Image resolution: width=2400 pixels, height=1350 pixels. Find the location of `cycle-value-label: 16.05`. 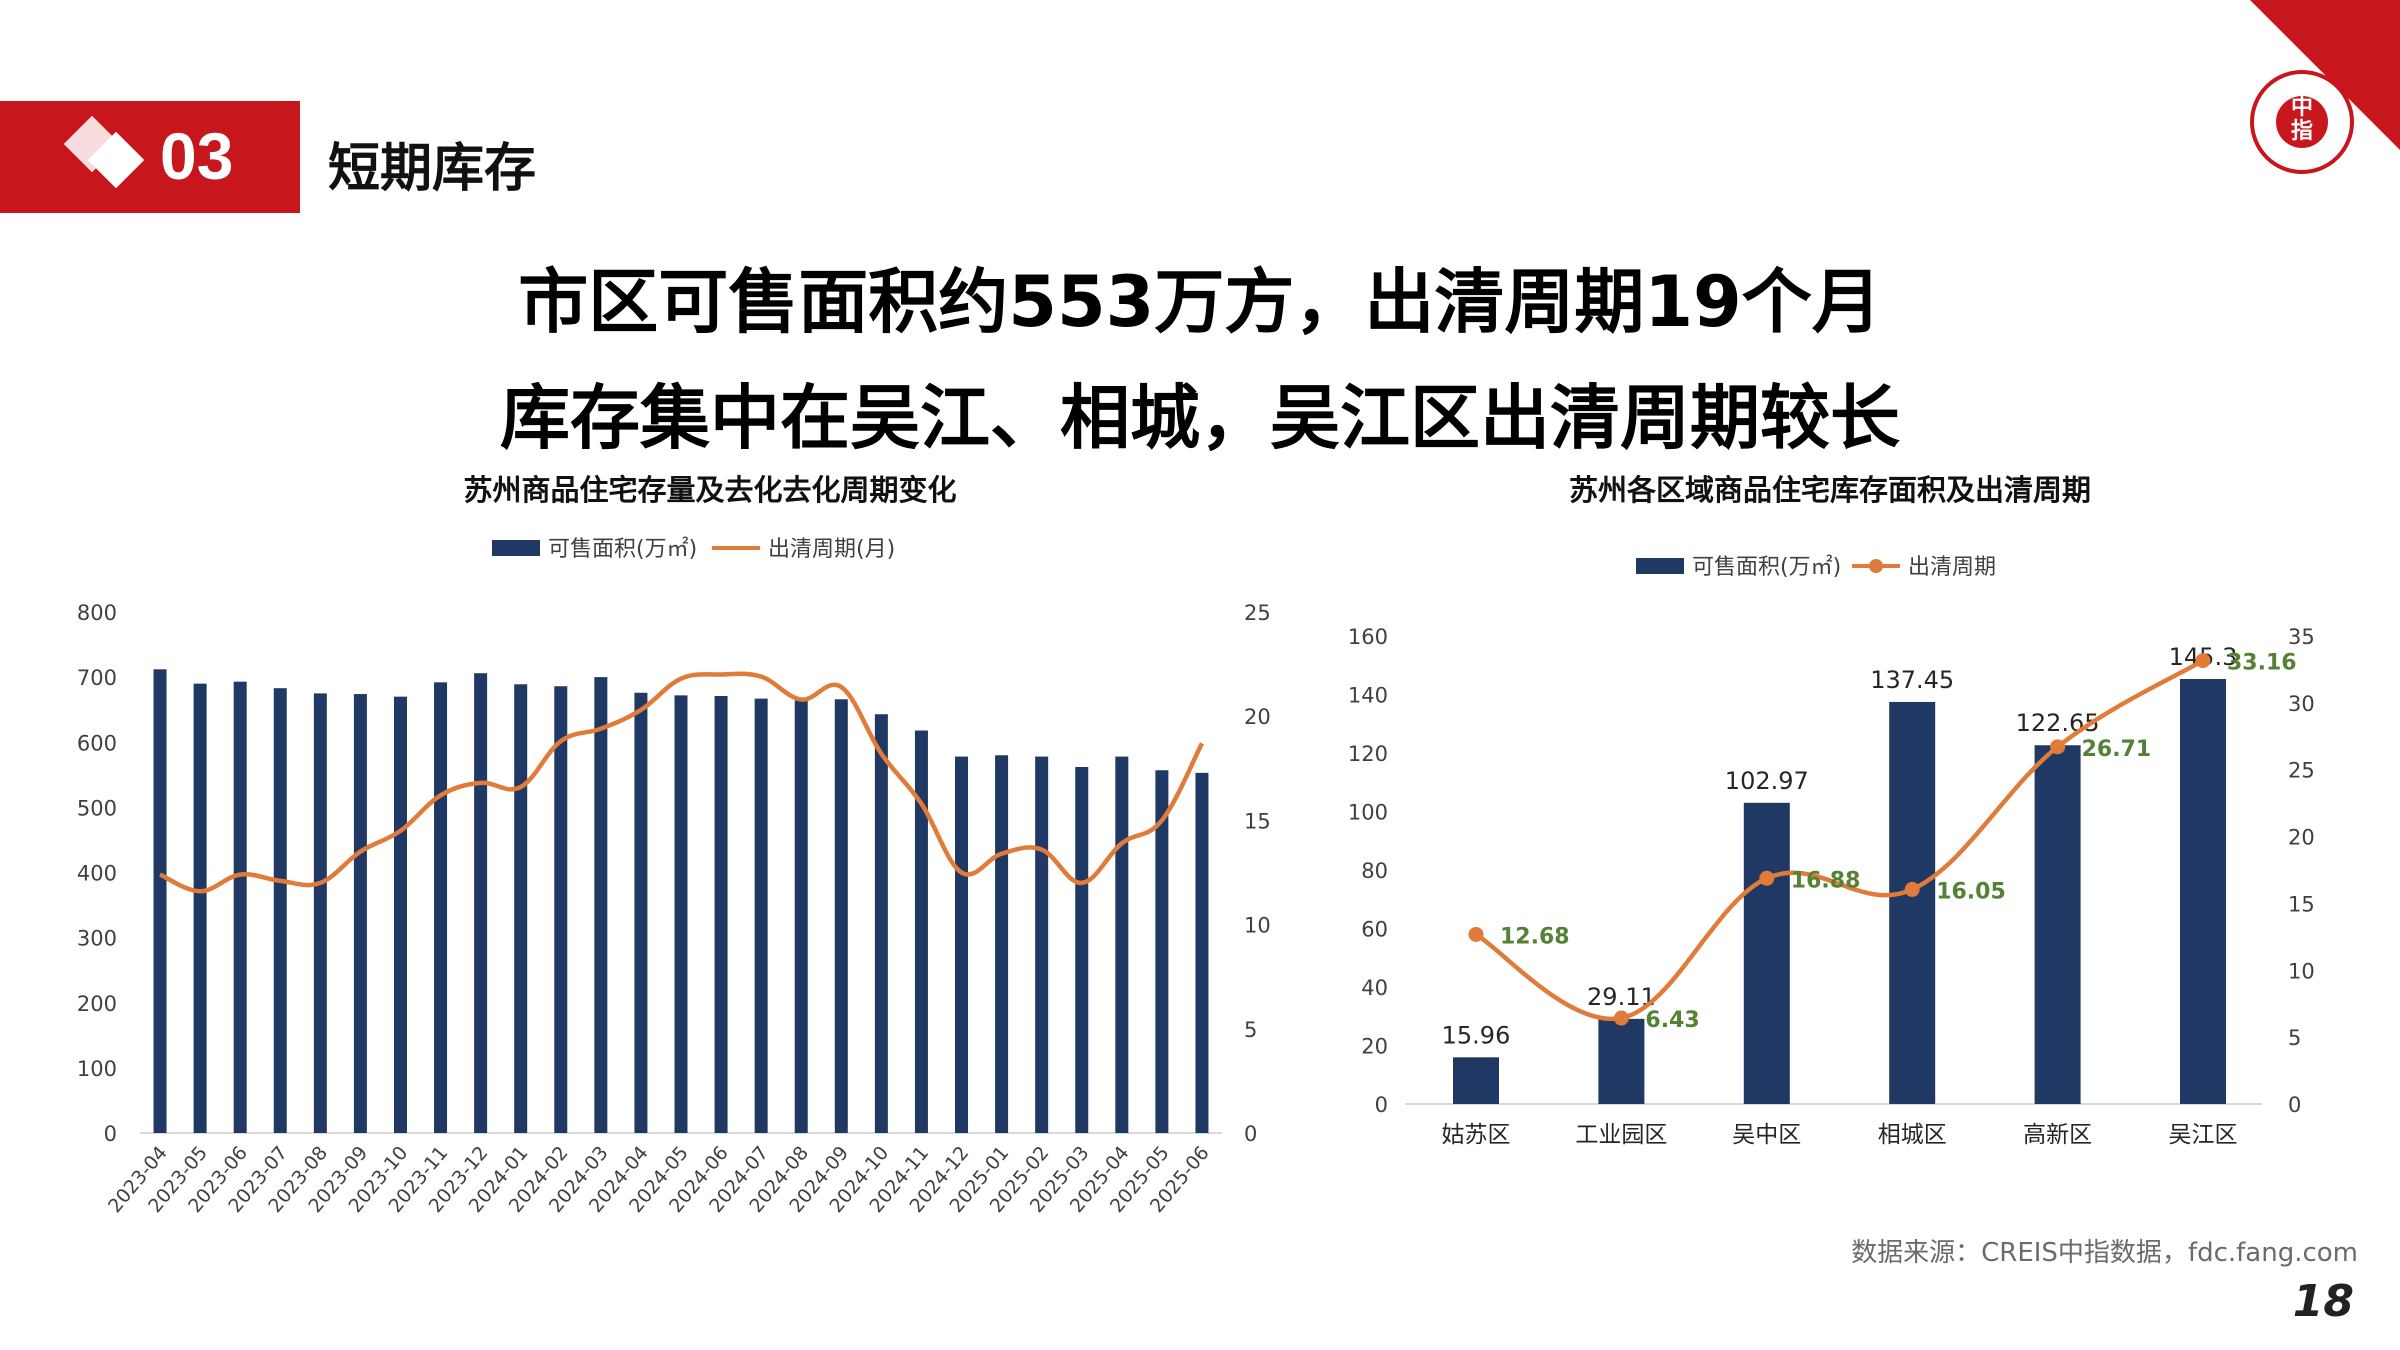

cycle-value-label: 16.05 is located at coordinates (1971, 891).